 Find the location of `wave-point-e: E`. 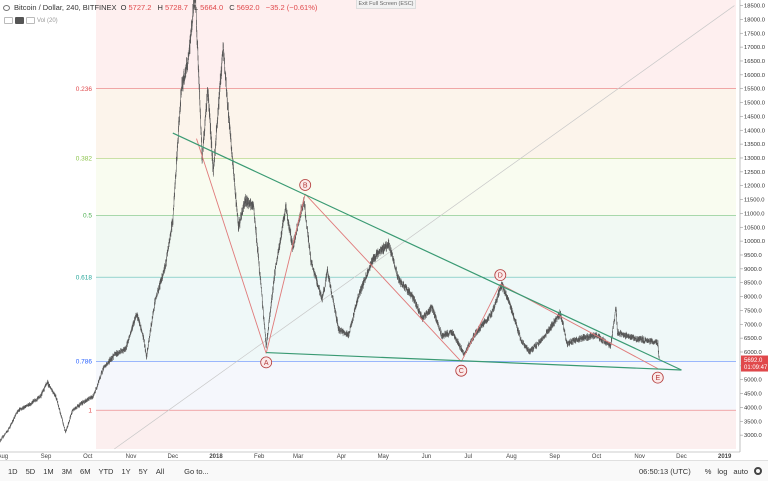

wave-point-e: E is located at coordinates (657, 377).